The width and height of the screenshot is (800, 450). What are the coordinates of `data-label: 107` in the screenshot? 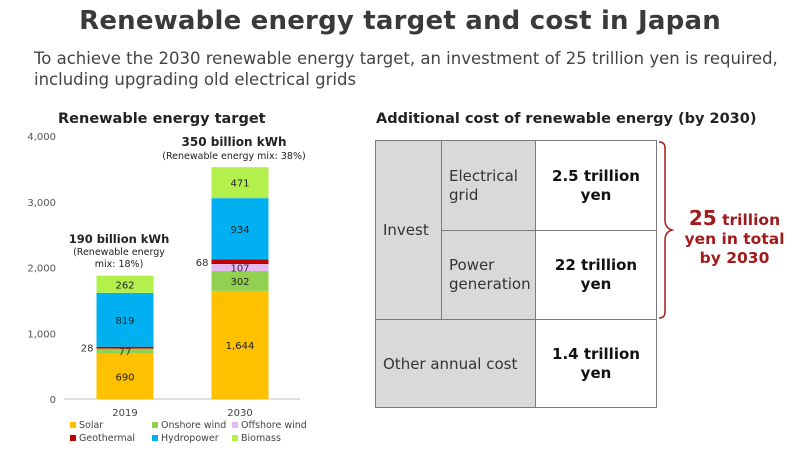 It's located at (239, 269).